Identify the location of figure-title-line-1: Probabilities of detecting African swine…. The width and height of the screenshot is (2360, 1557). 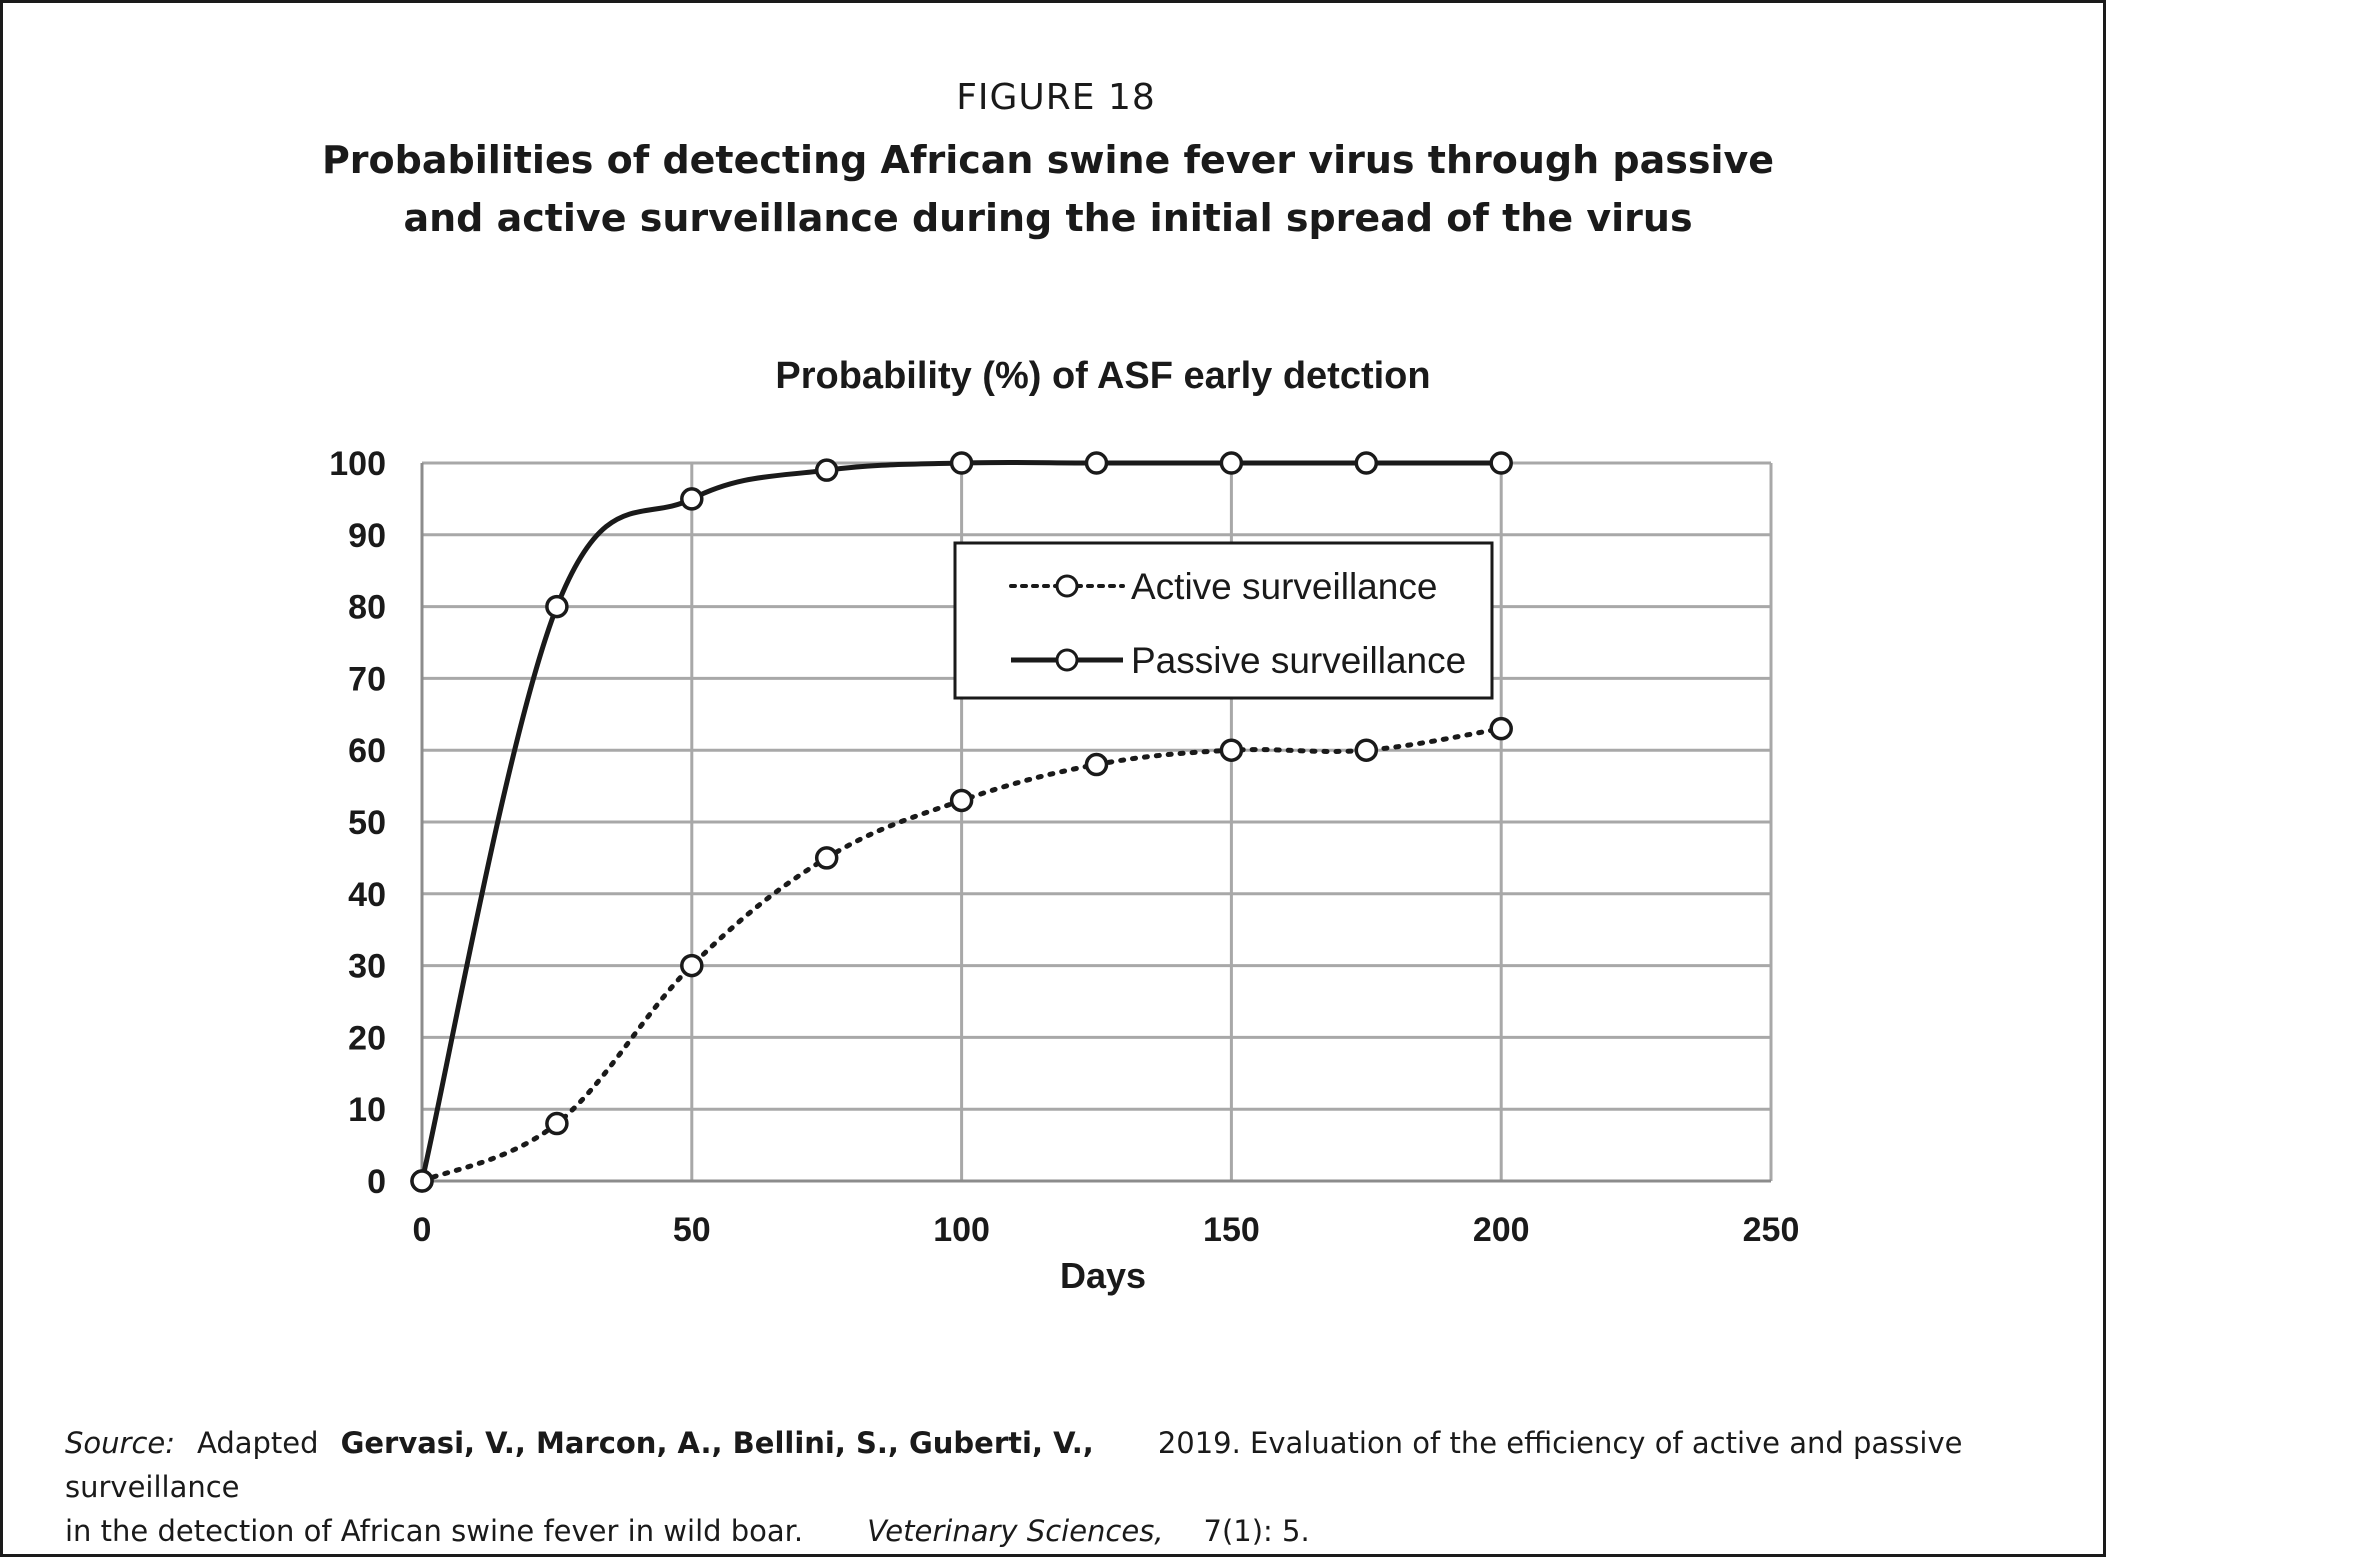
(1048, 160).